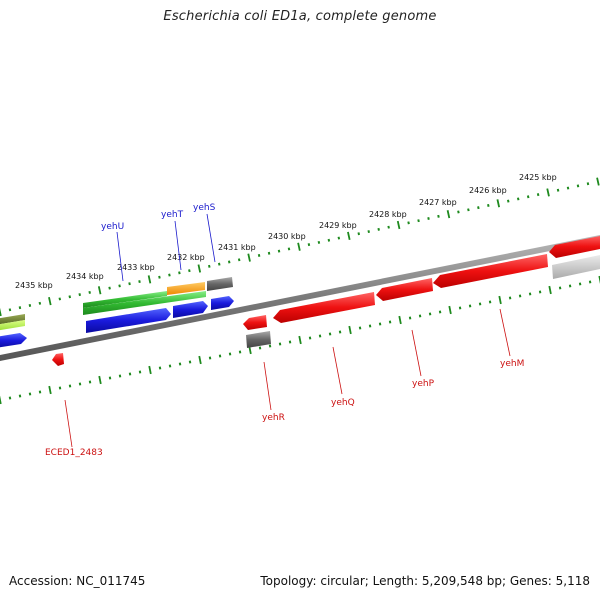 This screenshot has width=600, height=604. I want to click on gene-arrow-yehU, so click(125, 299).